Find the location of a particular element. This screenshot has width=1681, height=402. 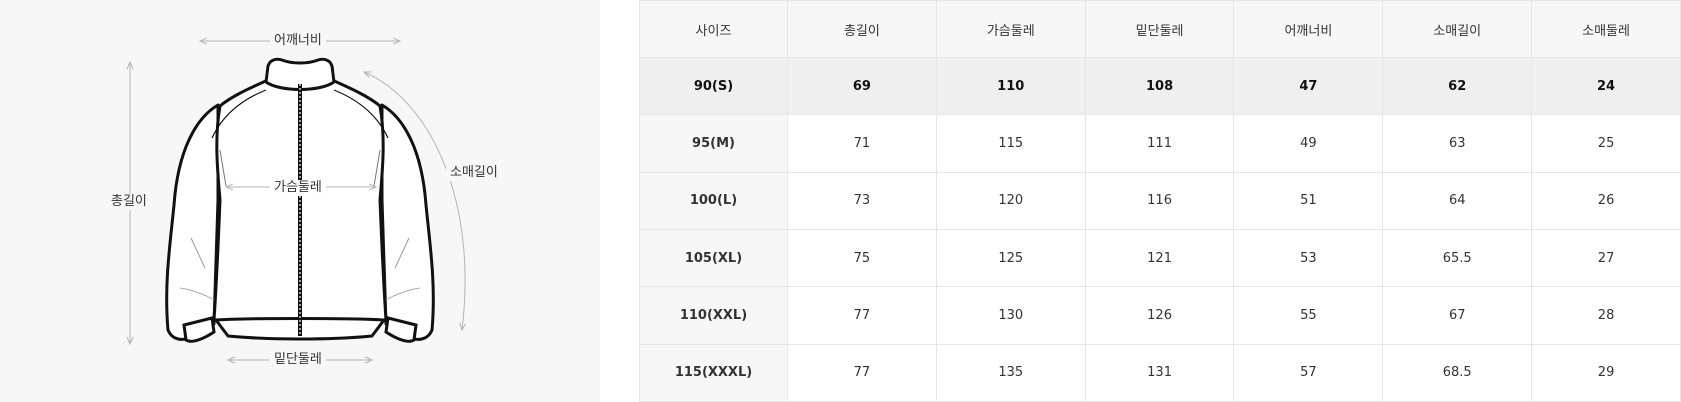

table-cell: 121 is located at coordinates (1159, 258).